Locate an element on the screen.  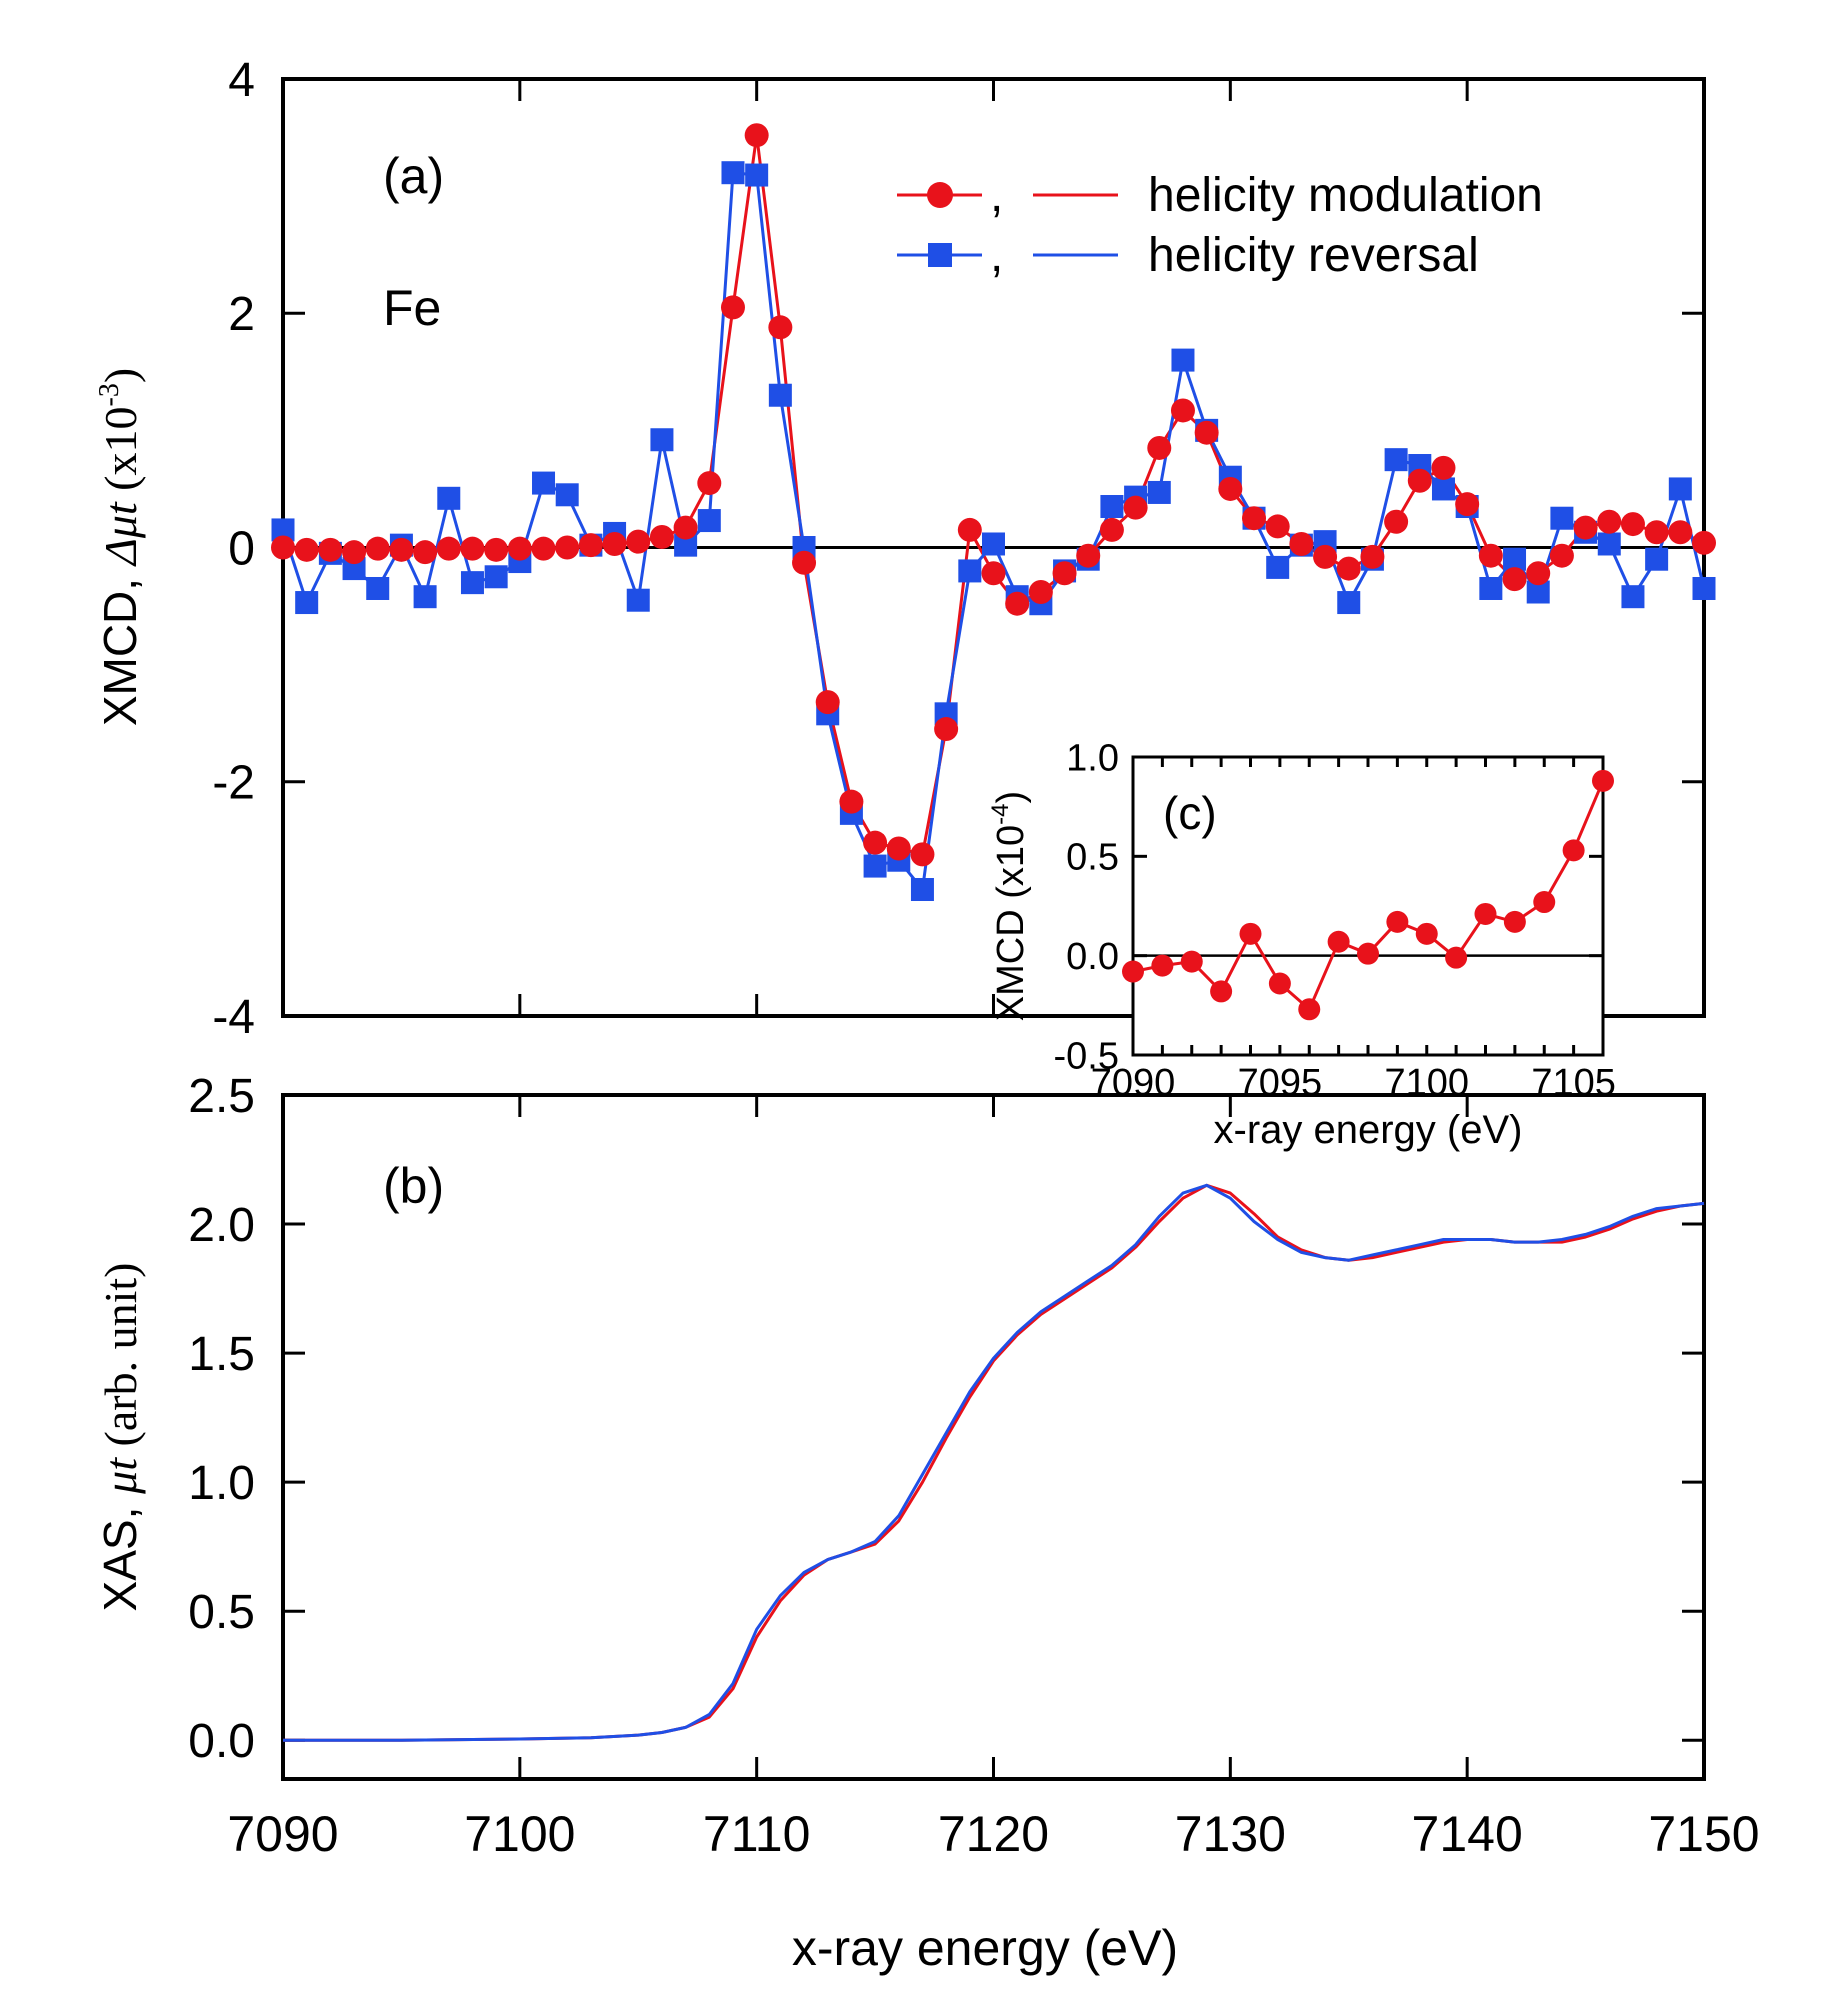
panel-a-ylabel-unit: (x10 is located at coordinates (120, 454).